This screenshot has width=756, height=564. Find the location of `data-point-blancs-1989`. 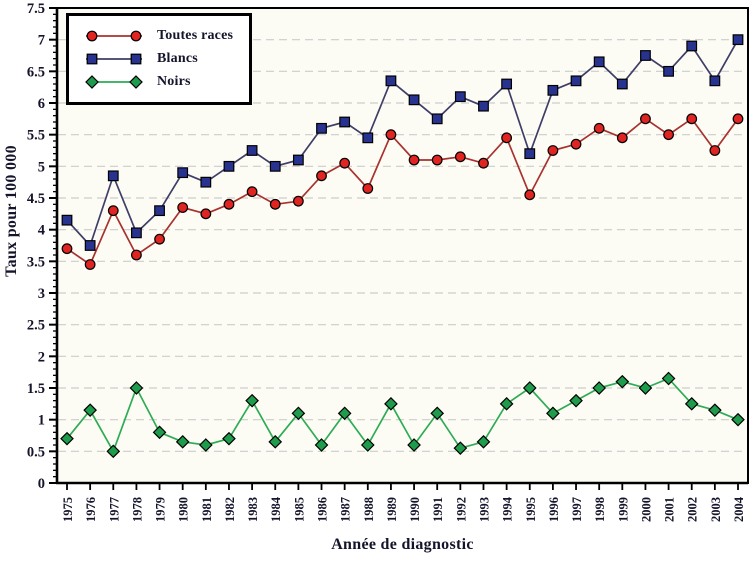

data-point-blancs-1989 is located at coordinates (391, 81).